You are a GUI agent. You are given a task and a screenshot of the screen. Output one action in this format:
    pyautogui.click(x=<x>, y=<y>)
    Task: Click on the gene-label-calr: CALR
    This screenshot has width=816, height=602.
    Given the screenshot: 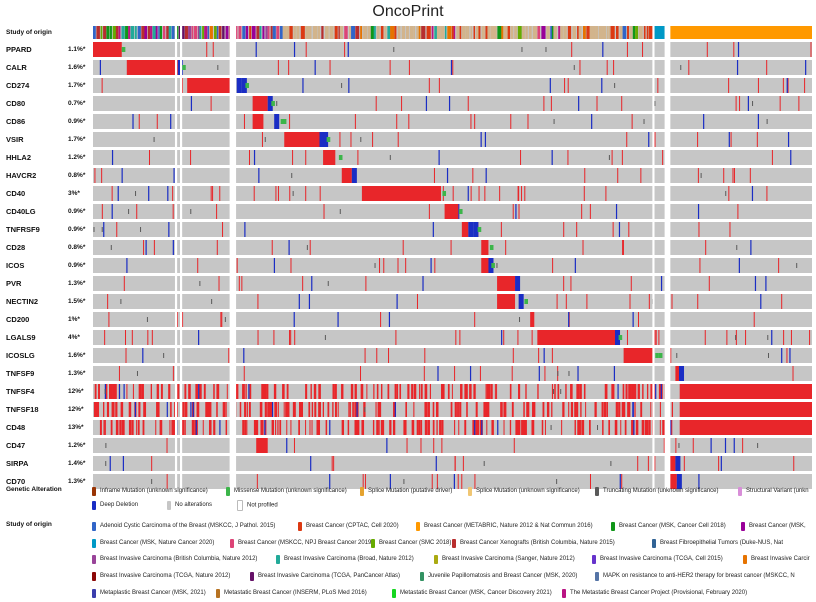 What is the action you would take?
    pyautogui.click(x=16, y=67)
    